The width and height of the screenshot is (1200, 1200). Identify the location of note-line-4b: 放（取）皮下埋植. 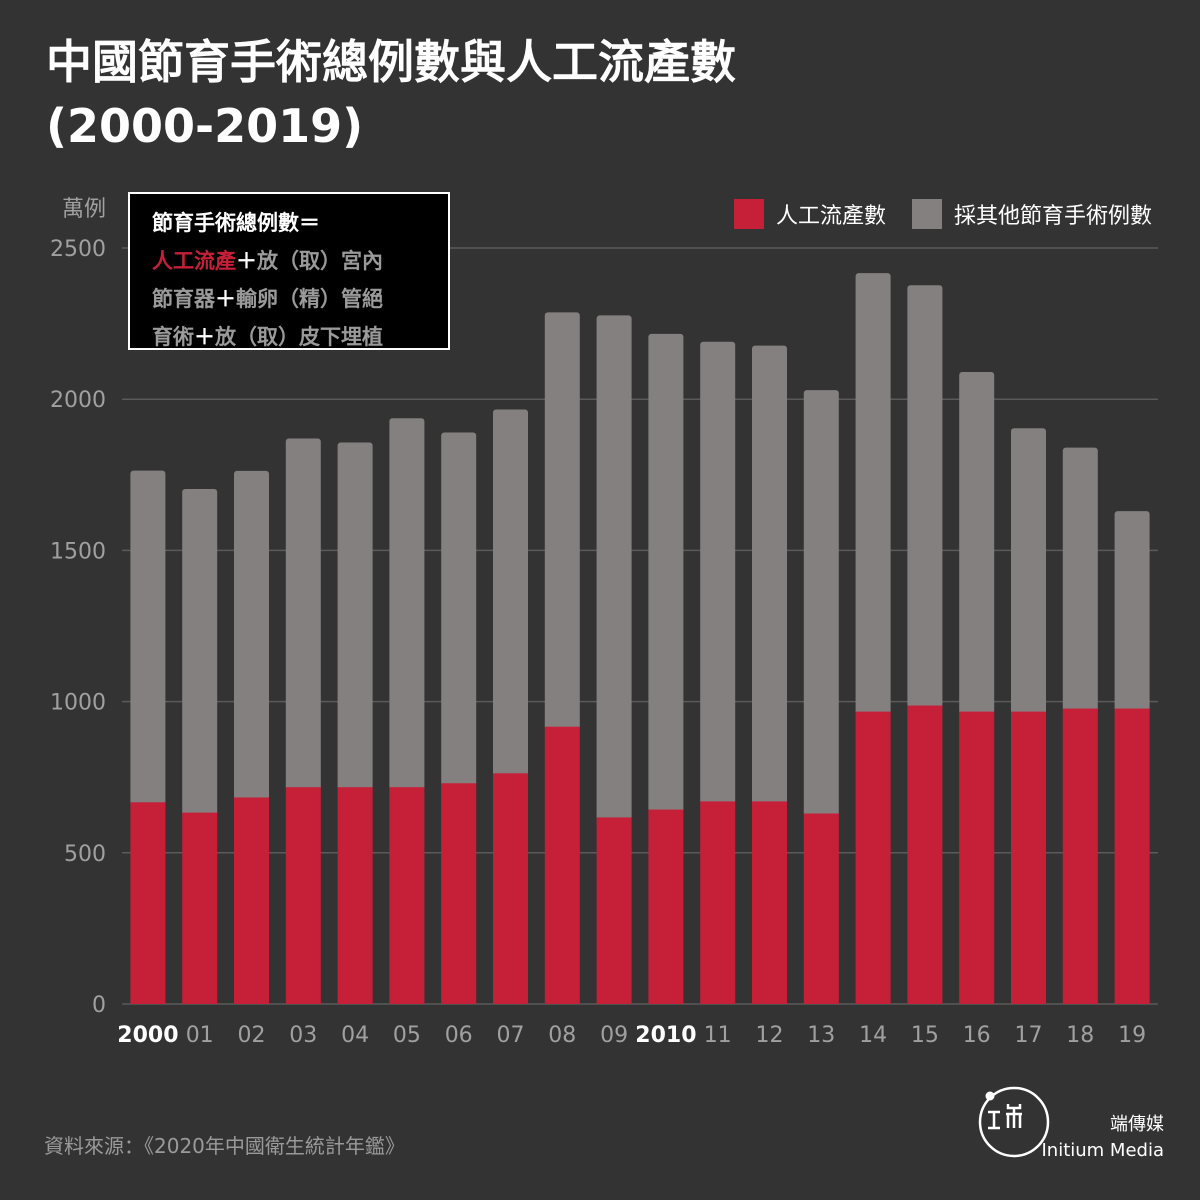
(299, 337).